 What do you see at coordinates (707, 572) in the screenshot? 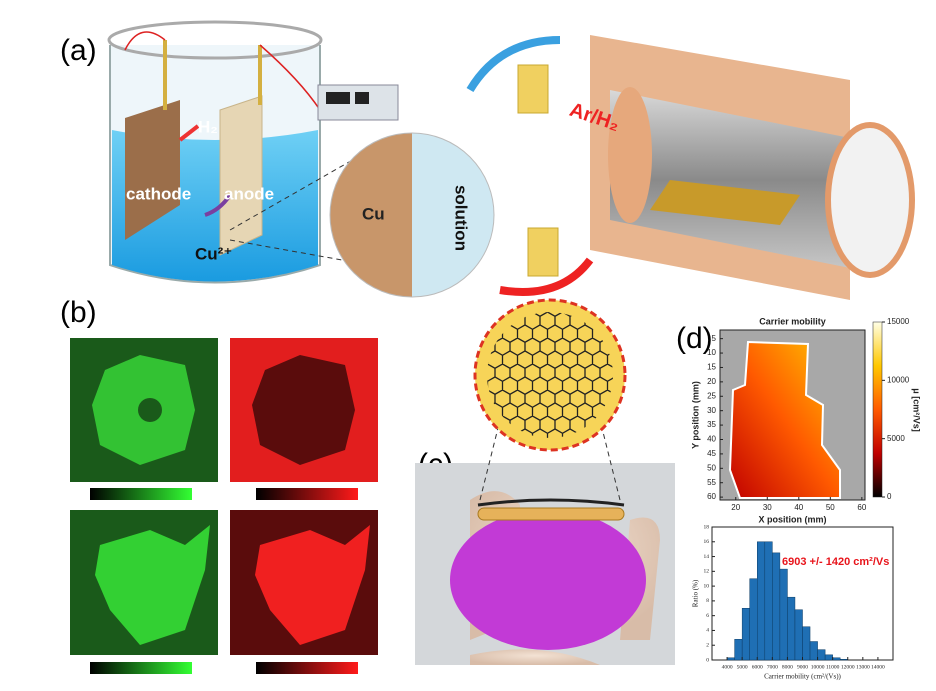
I see `y-tick-label: 12` at bounding box center [707, 572].